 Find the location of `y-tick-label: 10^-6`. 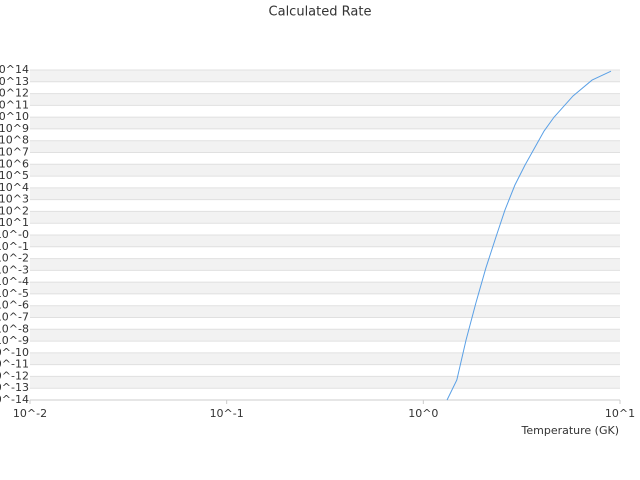

y-tick-label: 10^-6 is located at coordinates (14, 305).